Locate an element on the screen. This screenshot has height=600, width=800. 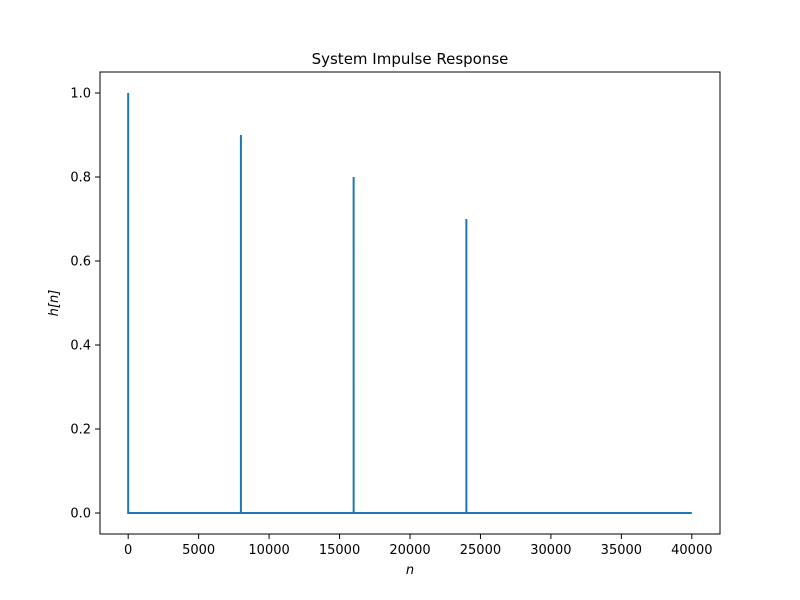
x-tick-label: 30000 is located at coordinates (550, 550).